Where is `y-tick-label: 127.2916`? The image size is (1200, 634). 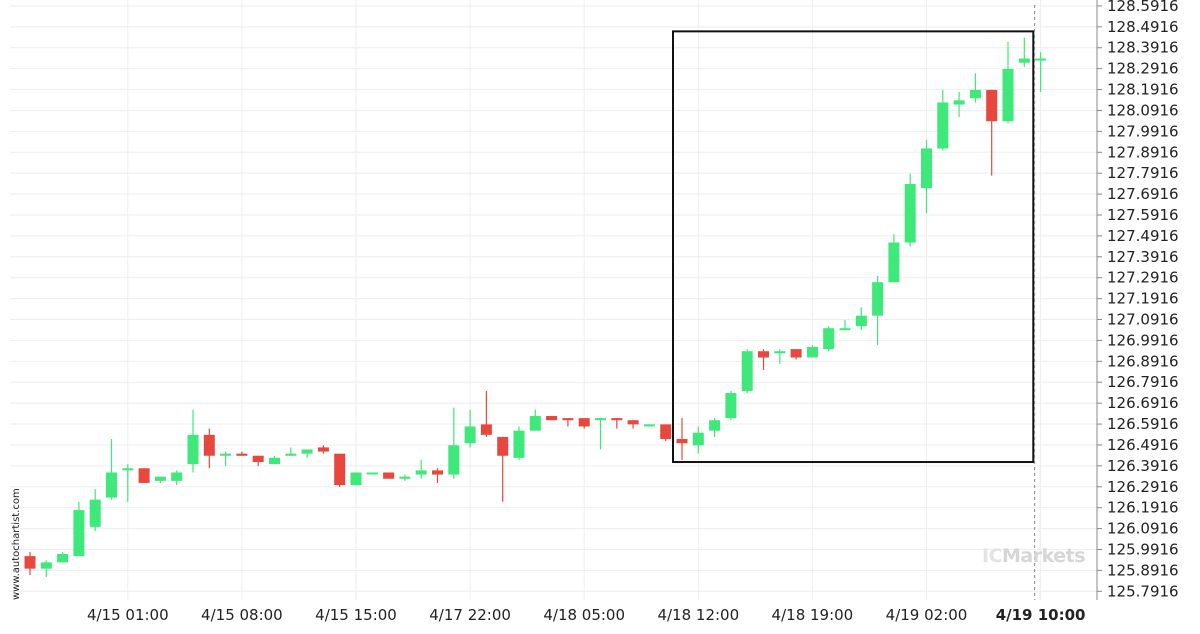
y-tick-label: 127.2916 is located at coordinates (1143, 278).